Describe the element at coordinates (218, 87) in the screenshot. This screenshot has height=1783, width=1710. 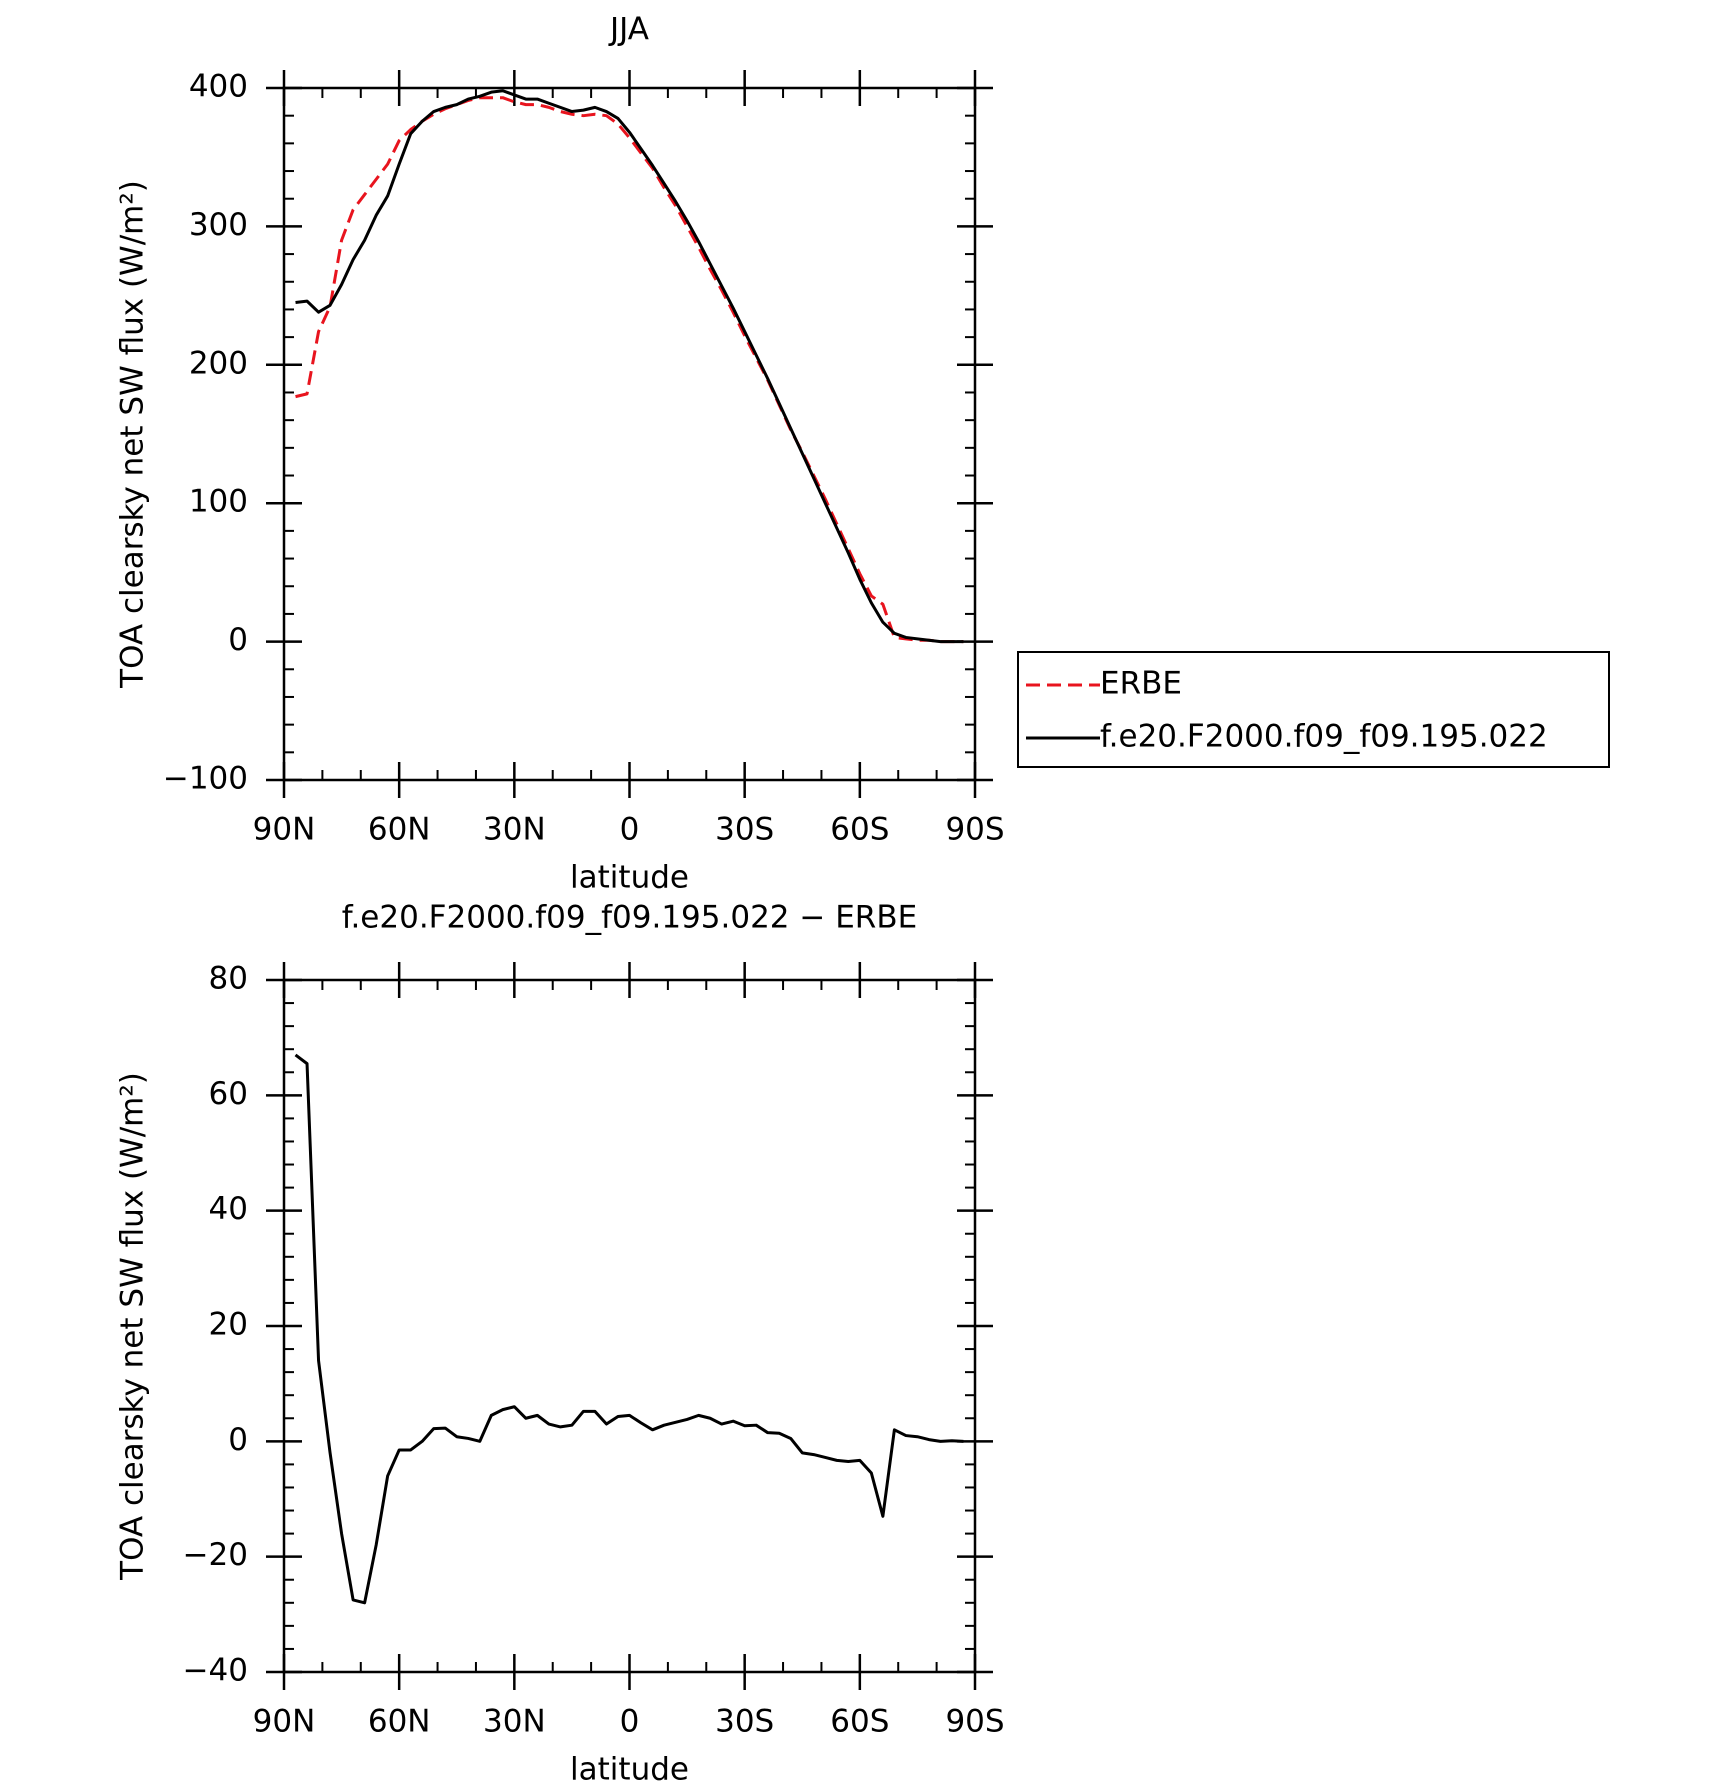
I see `y-tick-label: 400` at that location.